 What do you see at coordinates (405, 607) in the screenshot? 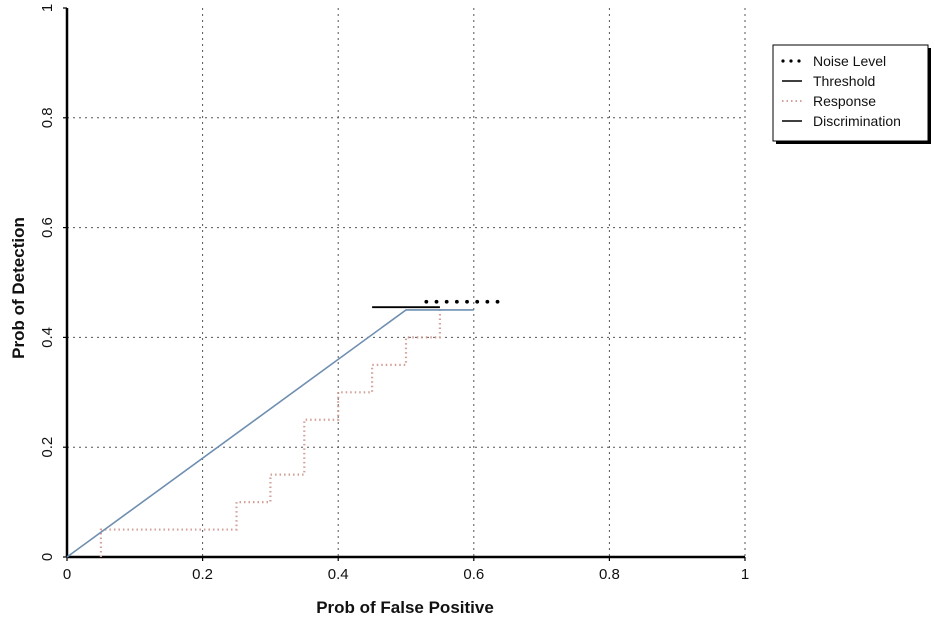
I see `x-axis-label: Prob of False Positive` at bounding box center [405, 607].